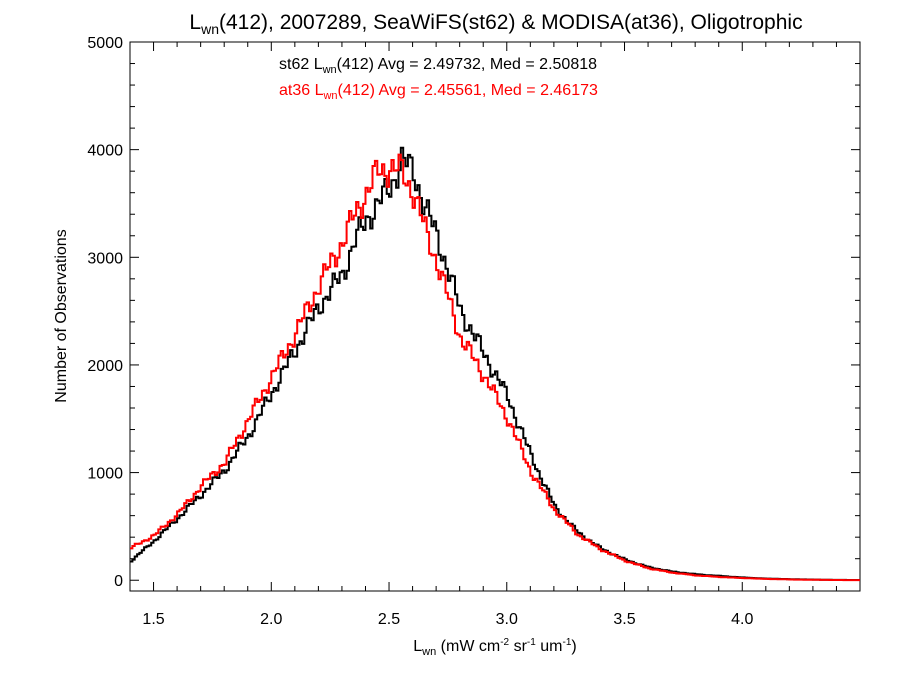 The height and width of the screenshot is (680, 900). I want to click on chart-title-sub: wn, so click(209, 29).